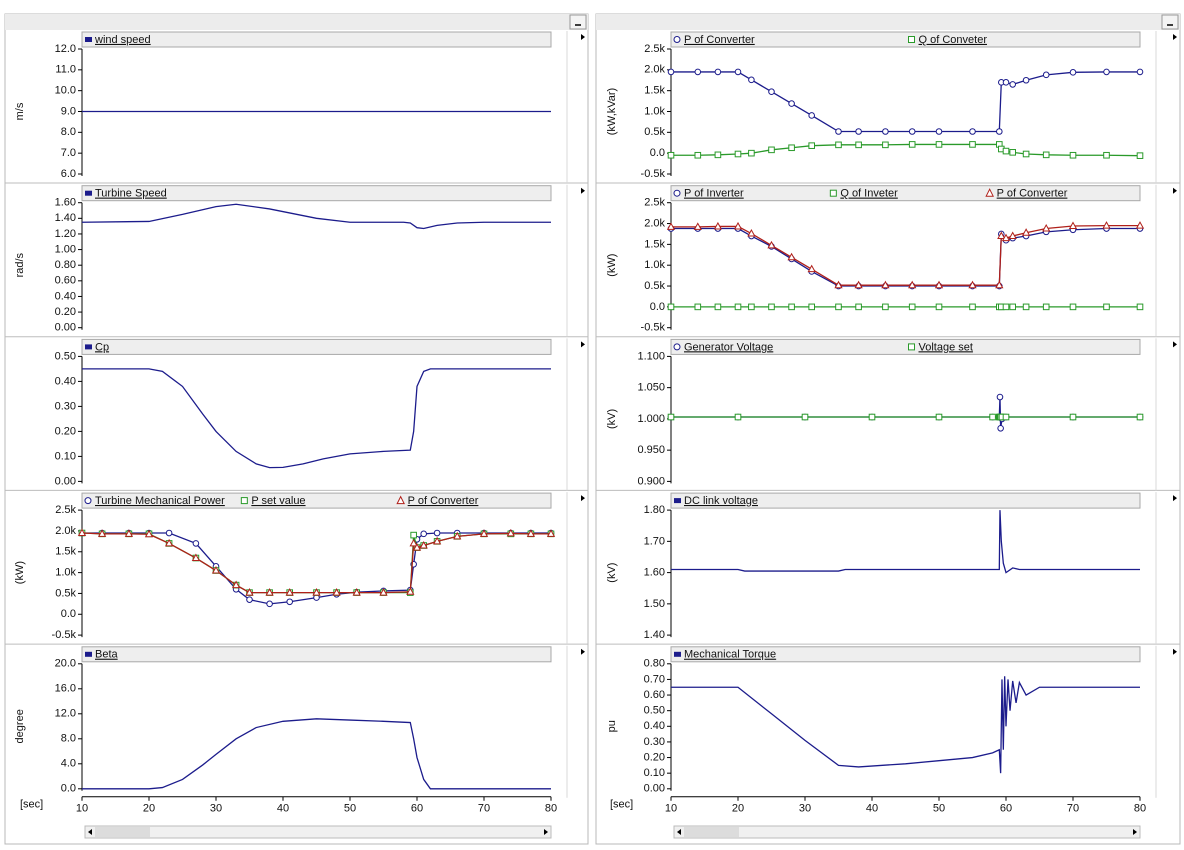 The height and width of the screenshot is (850, 1184). Describe the element at coordinates (160, 501) in the screenshot. I see `legend-label: Turbine Mechanical Power` at that location.